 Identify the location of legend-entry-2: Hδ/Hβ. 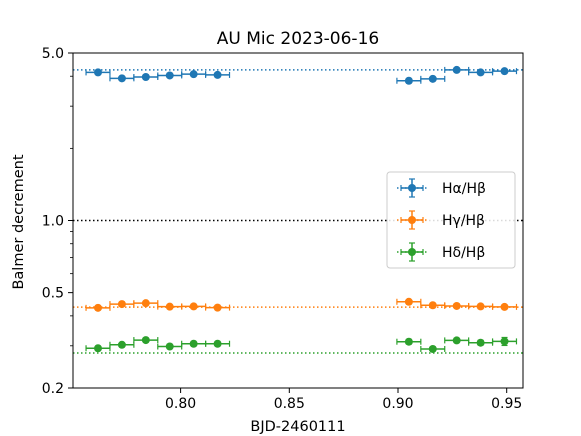
(441, 252).